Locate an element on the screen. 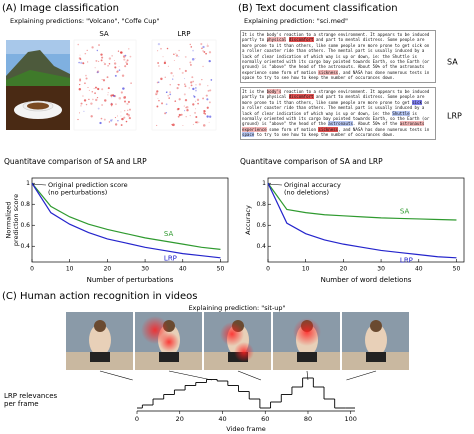 Image resolution: width=474 pixels, height=434 pixels. highlighted-word: Shuttle is located at coordinates (401, 113).